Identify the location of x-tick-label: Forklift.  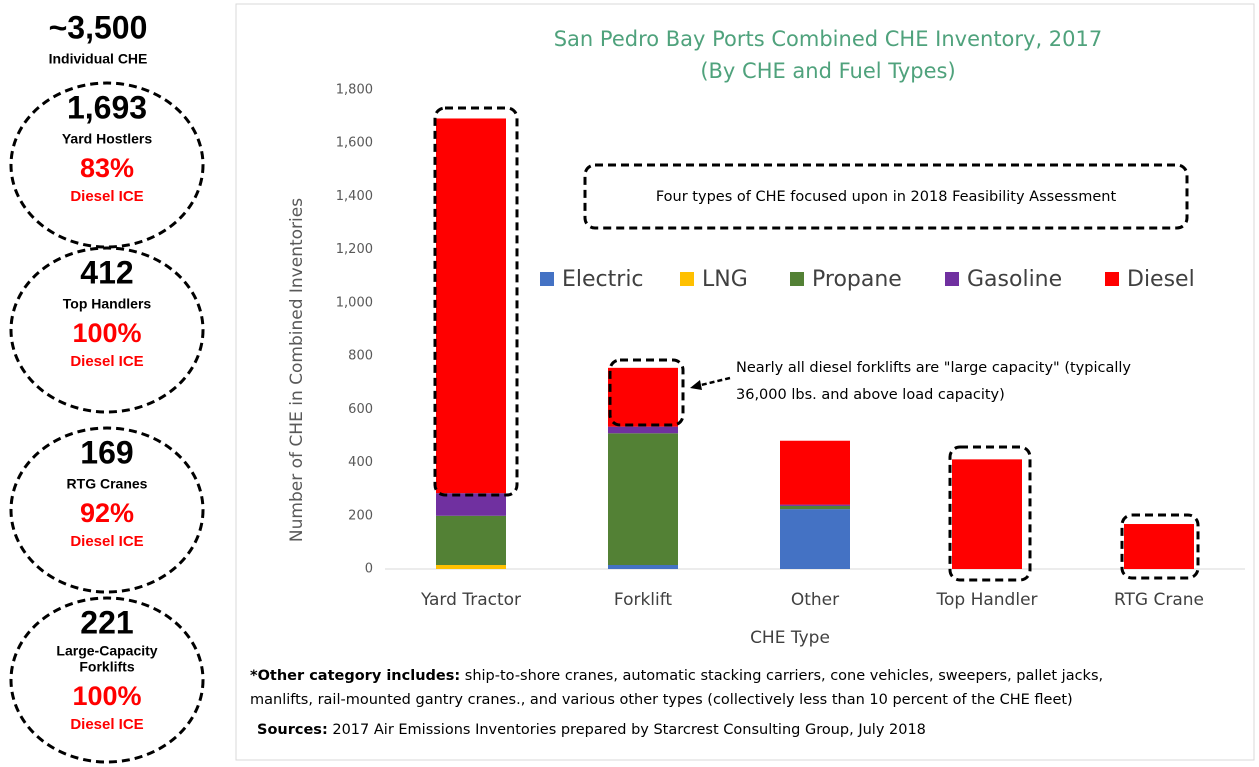
(643, 600).